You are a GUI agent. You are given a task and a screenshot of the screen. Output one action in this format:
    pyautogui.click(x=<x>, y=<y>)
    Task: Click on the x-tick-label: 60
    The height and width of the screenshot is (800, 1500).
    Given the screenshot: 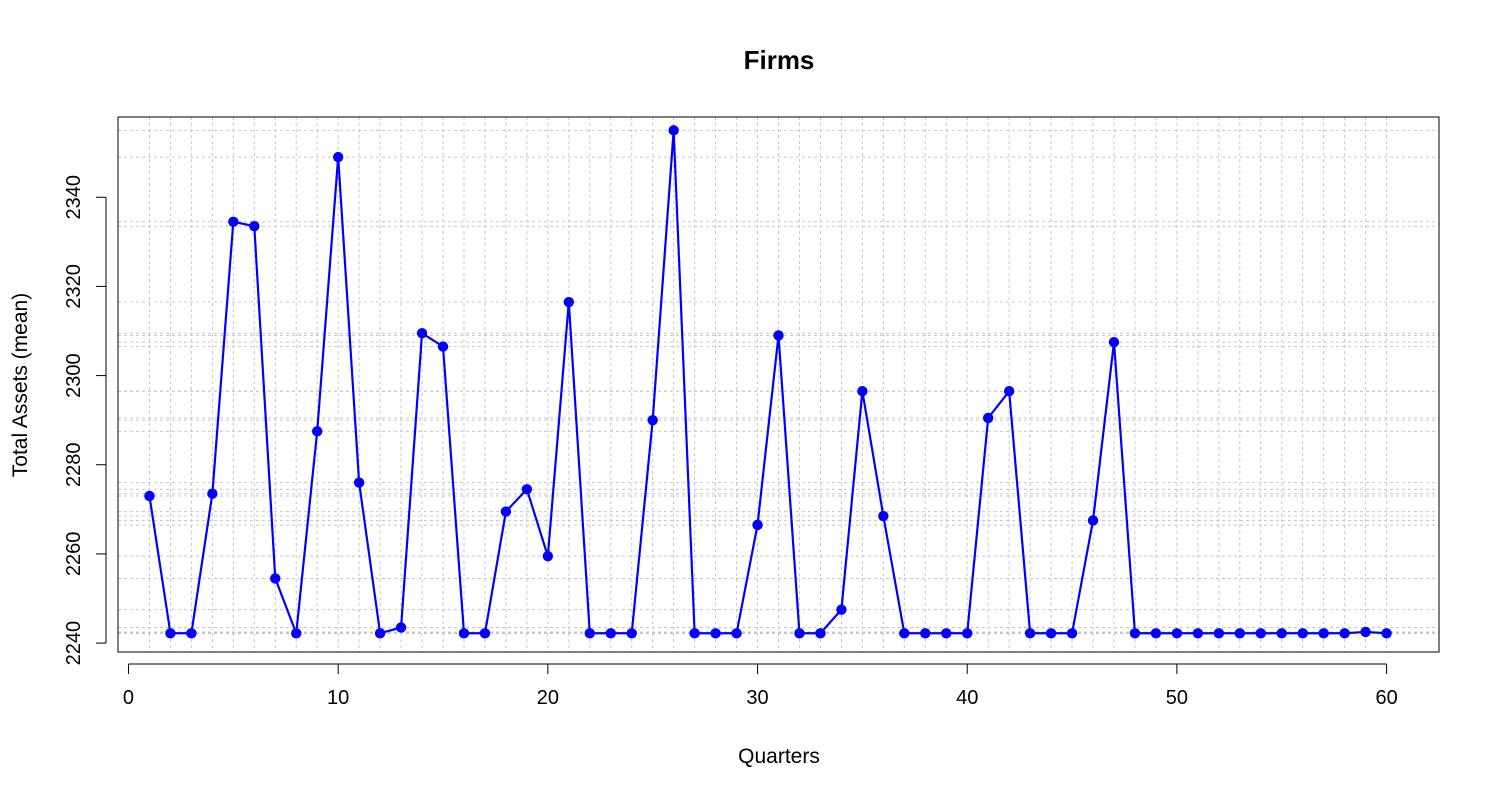 What is the action you would take?
    pyautogui.click(x=1386, y=698)
    